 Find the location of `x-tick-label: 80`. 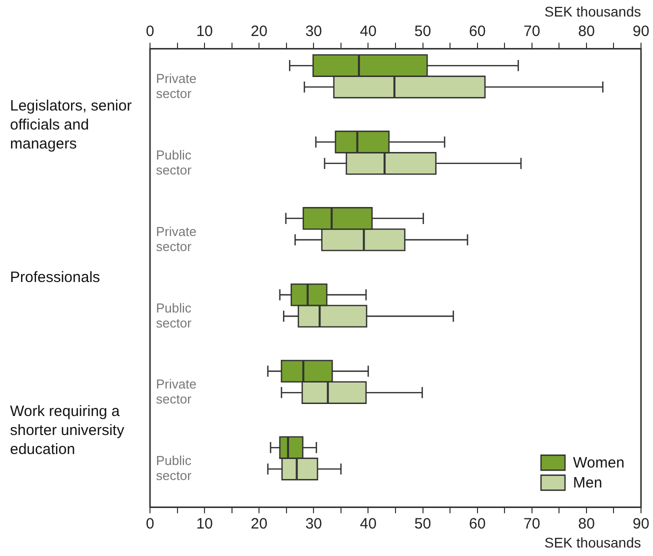

x-tick-label: 80 is located at coordinates (586, 31).